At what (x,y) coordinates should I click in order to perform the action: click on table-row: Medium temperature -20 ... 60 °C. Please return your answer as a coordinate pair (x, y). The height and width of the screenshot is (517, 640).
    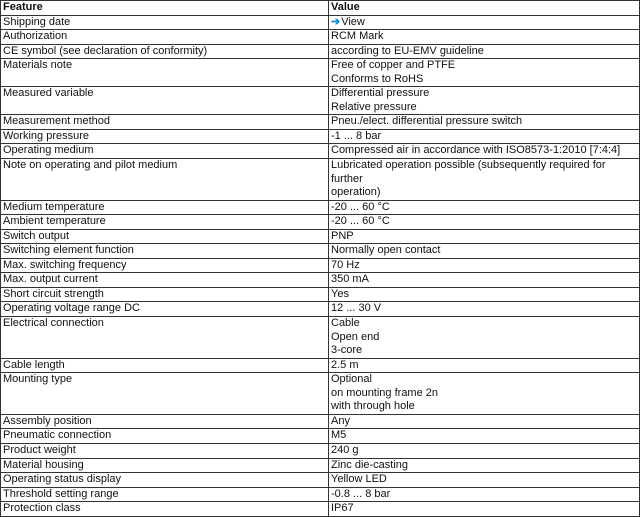
    Looking at the image, I should click on (320, 207).